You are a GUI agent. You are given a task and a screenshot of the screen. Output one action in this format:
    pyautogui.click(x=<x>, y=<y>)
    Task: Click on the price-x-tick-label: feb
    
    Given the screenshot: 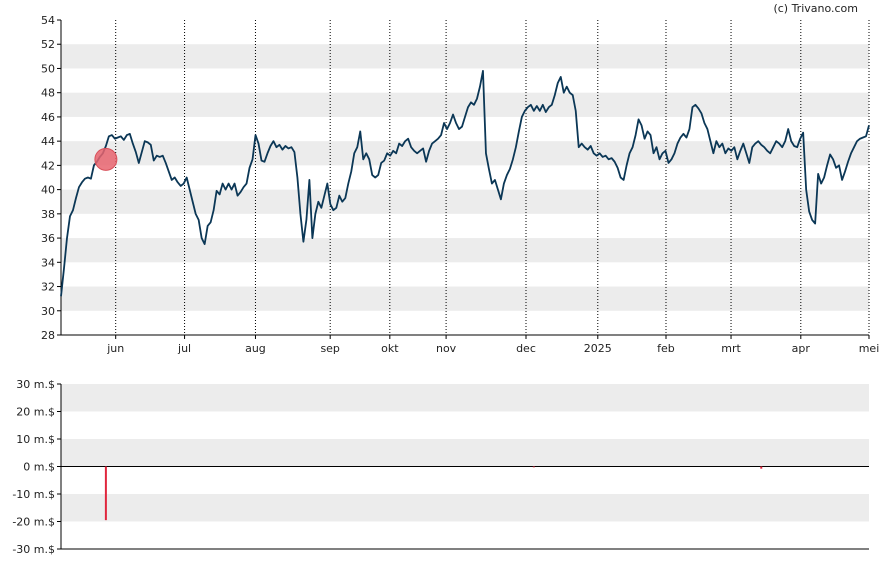 What is the action you would take?
    pyautogui.click(x=666, y=348)
    